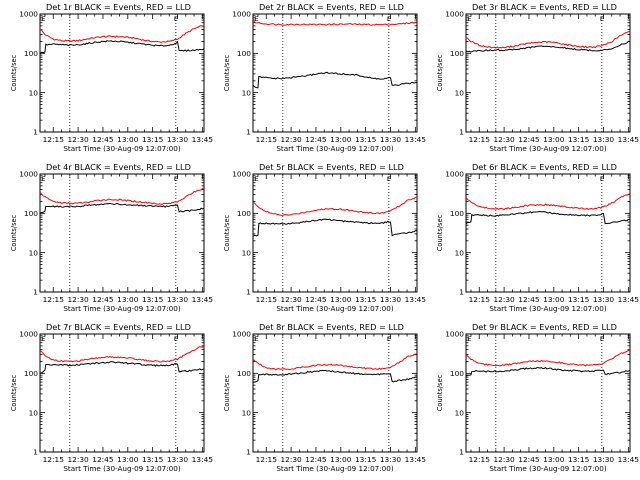  What do you see at coordinates (118, 7) in the screenshot?
I see `chart-title: Det 1r BLACK = Events, RED = LLD` at bounding box center [118, 7].